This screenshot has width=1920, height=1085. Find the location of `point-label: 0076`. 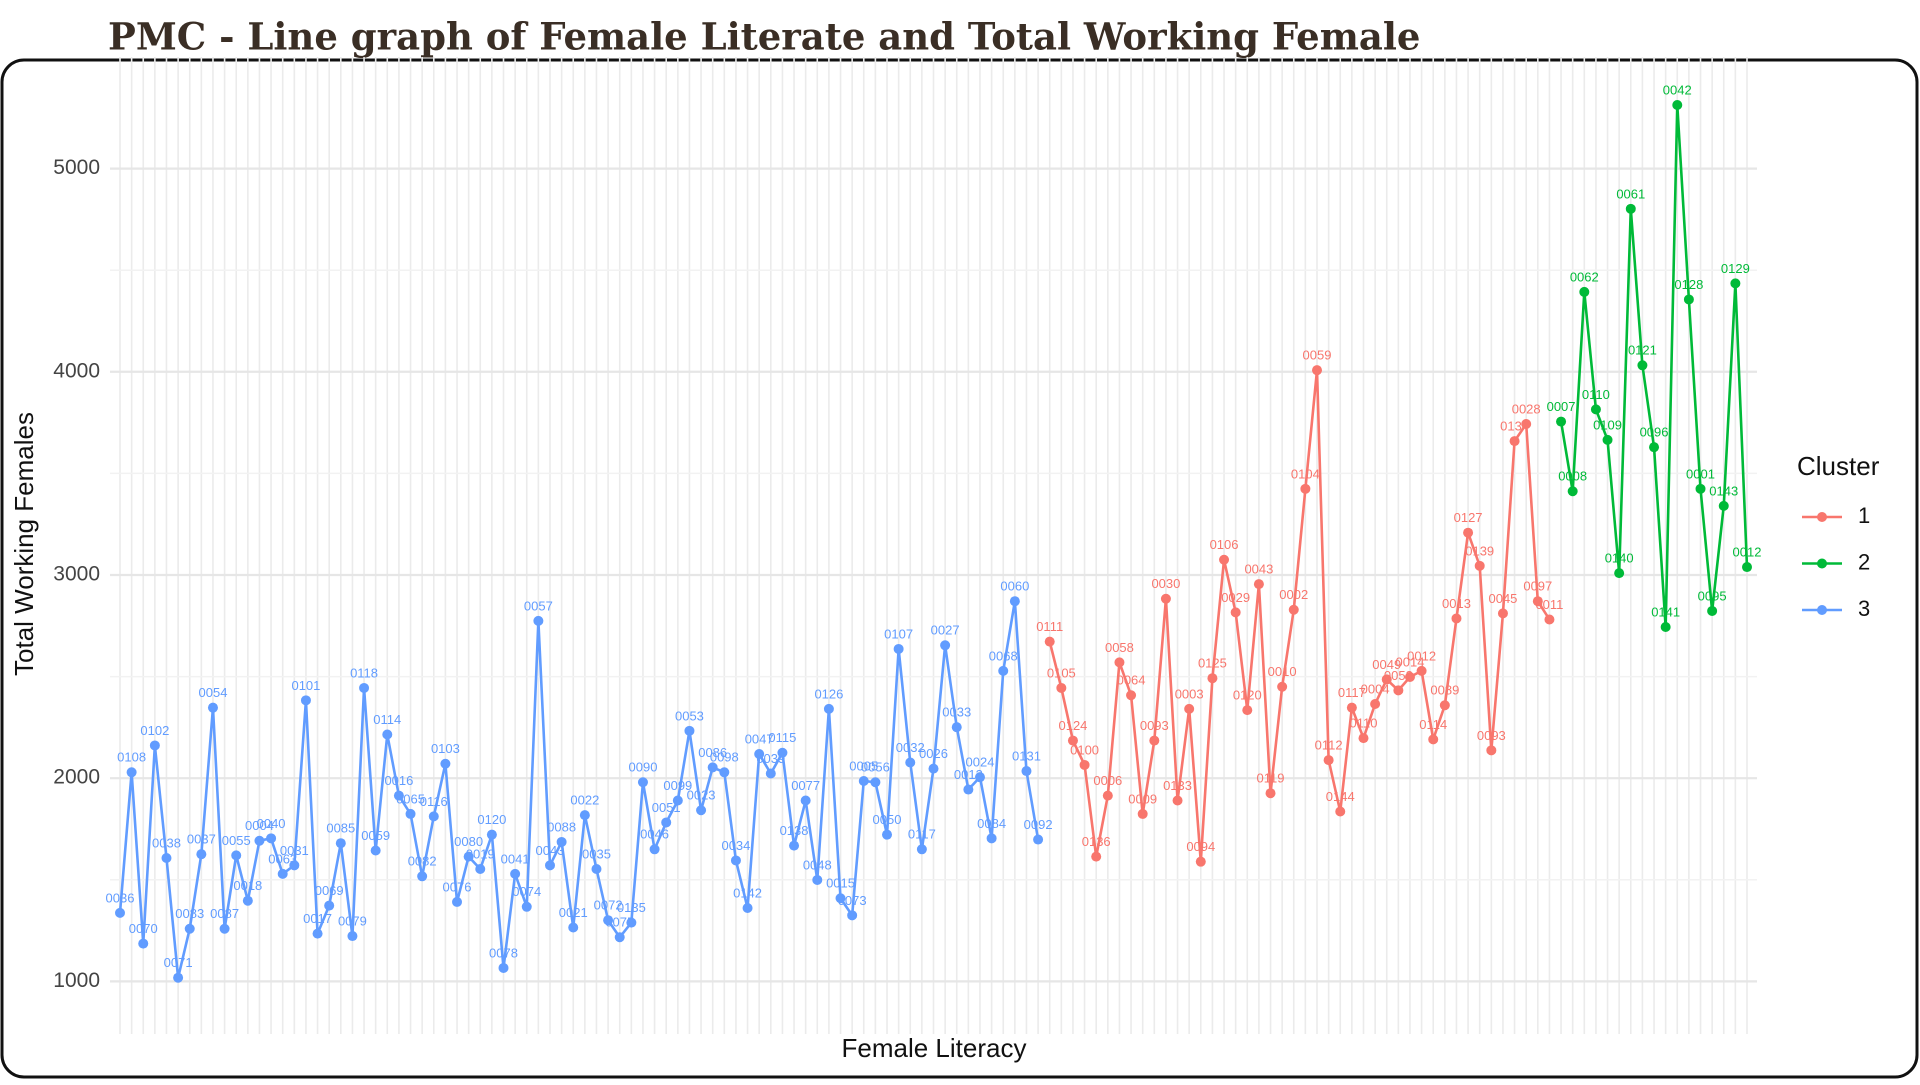

point-label: 0076 is located at coordinates (457, 886).